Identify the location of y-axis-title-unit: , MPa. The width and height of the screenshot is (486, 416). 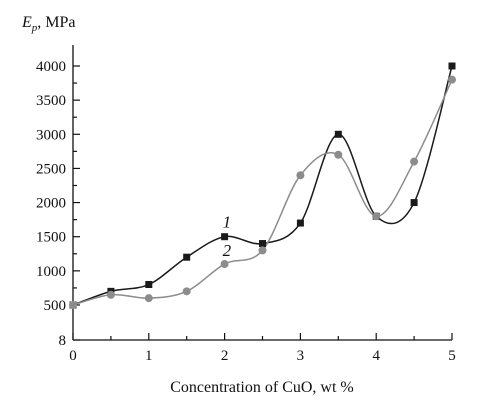
(56, 22).